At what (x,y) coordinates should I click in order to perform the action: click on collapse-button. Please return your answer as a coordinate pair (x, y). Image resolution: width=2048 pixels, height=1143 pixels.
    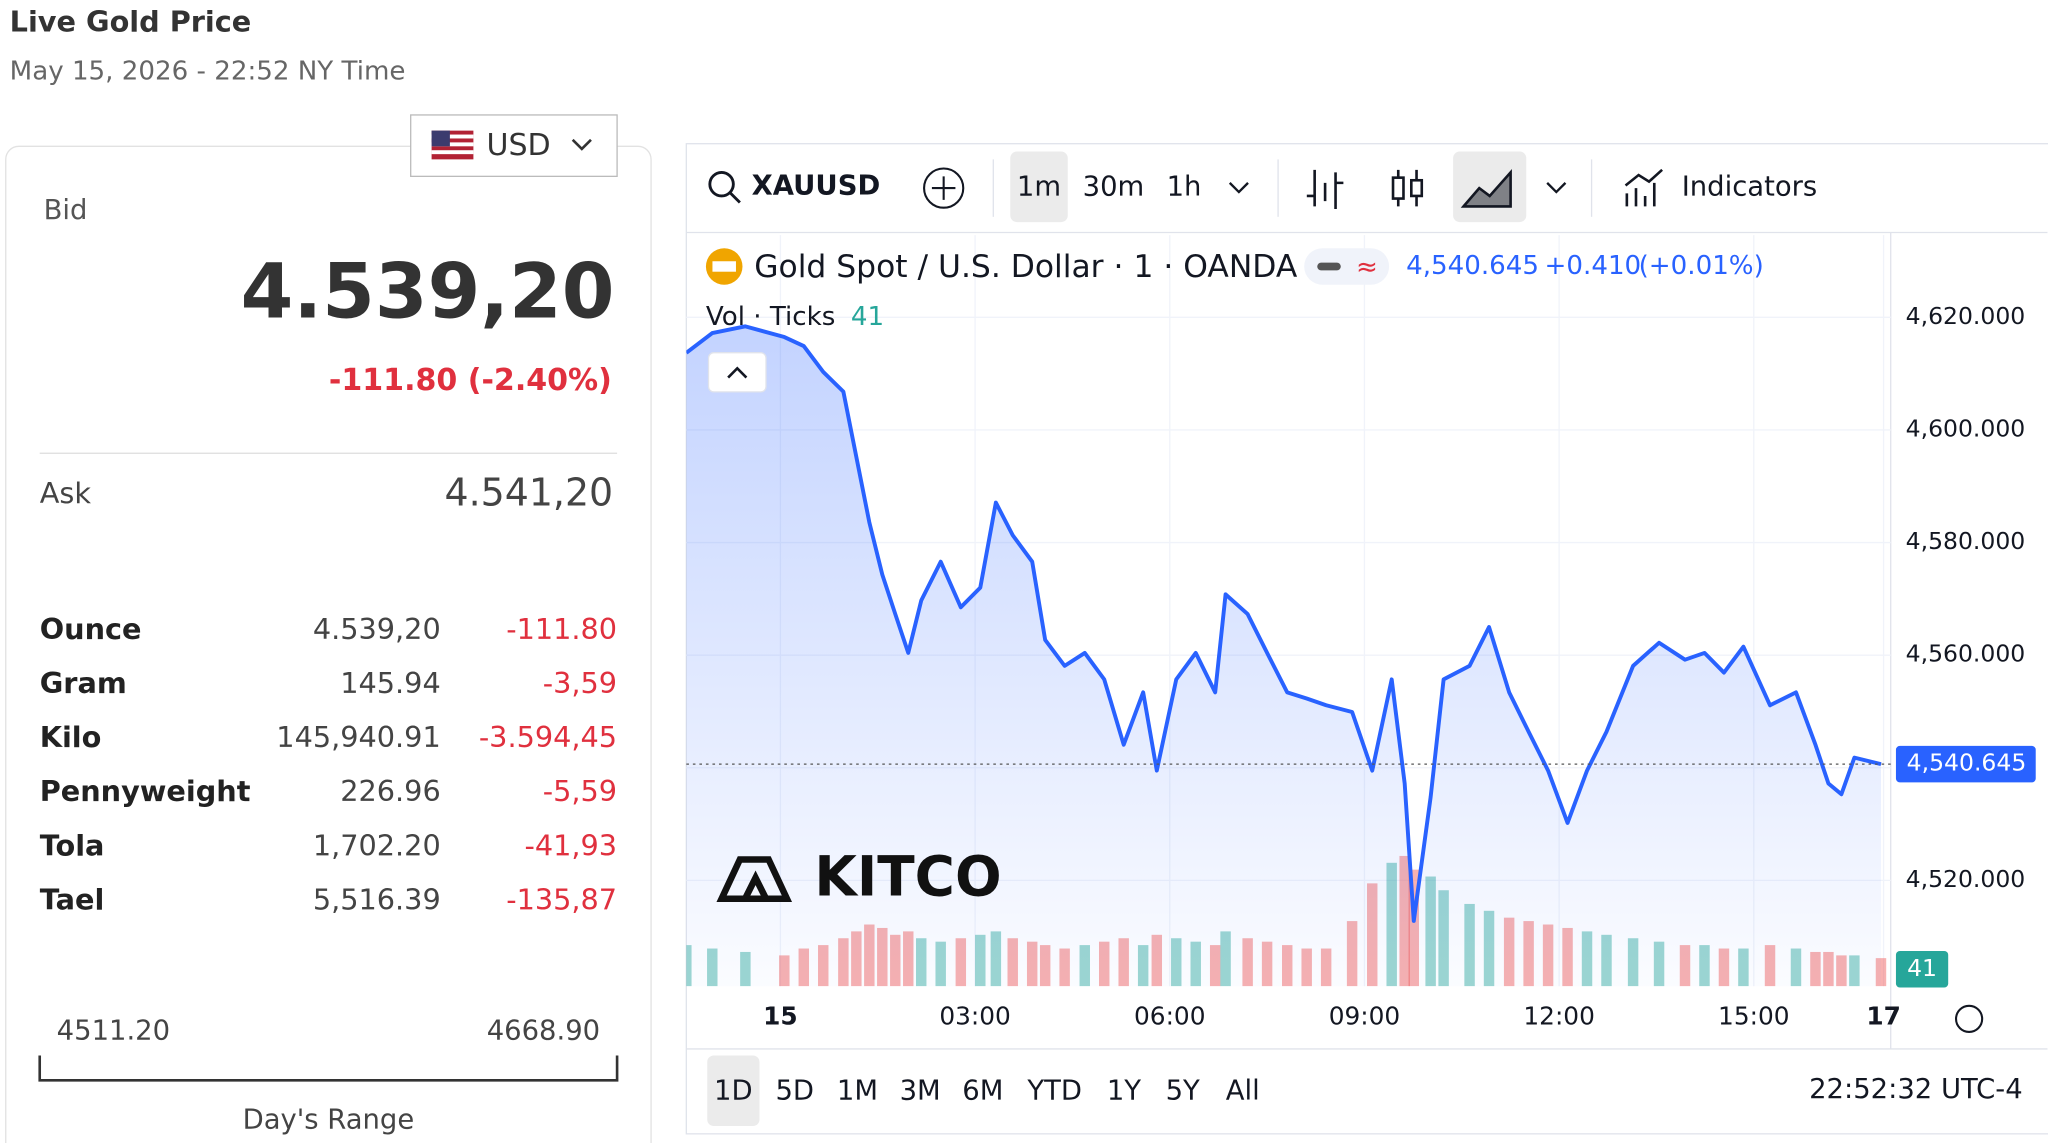
    Looking at the image, I should click on (737, 372).